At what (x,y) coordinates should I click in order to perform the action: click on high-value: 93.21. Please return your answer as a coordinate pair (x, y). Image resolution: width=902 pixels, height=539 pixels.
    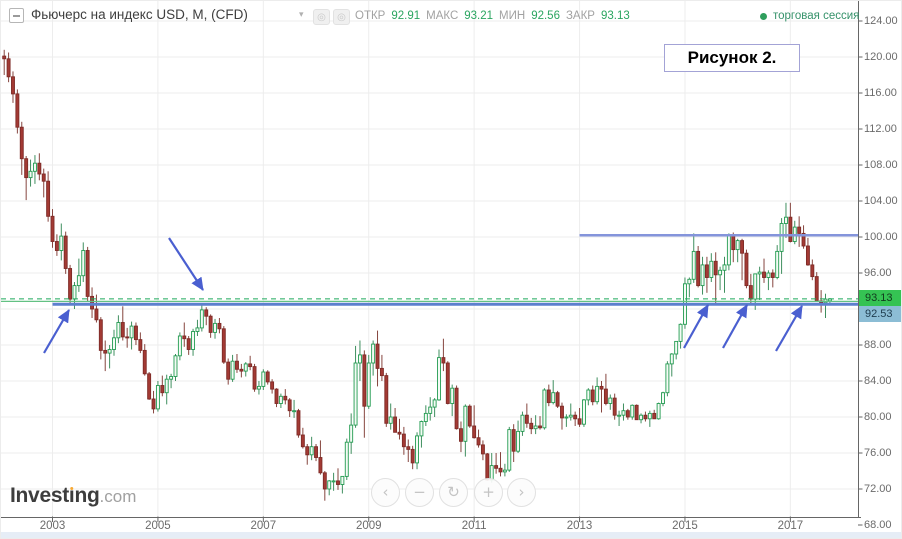
    Looking at the image, I should click on (479, 16).